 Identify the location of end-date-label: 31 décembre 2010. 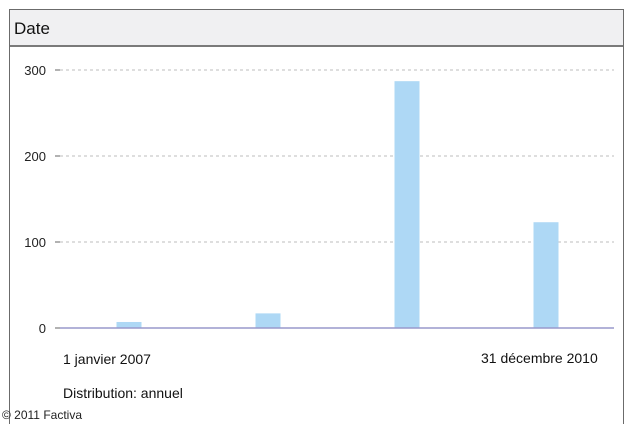
(539, 358).